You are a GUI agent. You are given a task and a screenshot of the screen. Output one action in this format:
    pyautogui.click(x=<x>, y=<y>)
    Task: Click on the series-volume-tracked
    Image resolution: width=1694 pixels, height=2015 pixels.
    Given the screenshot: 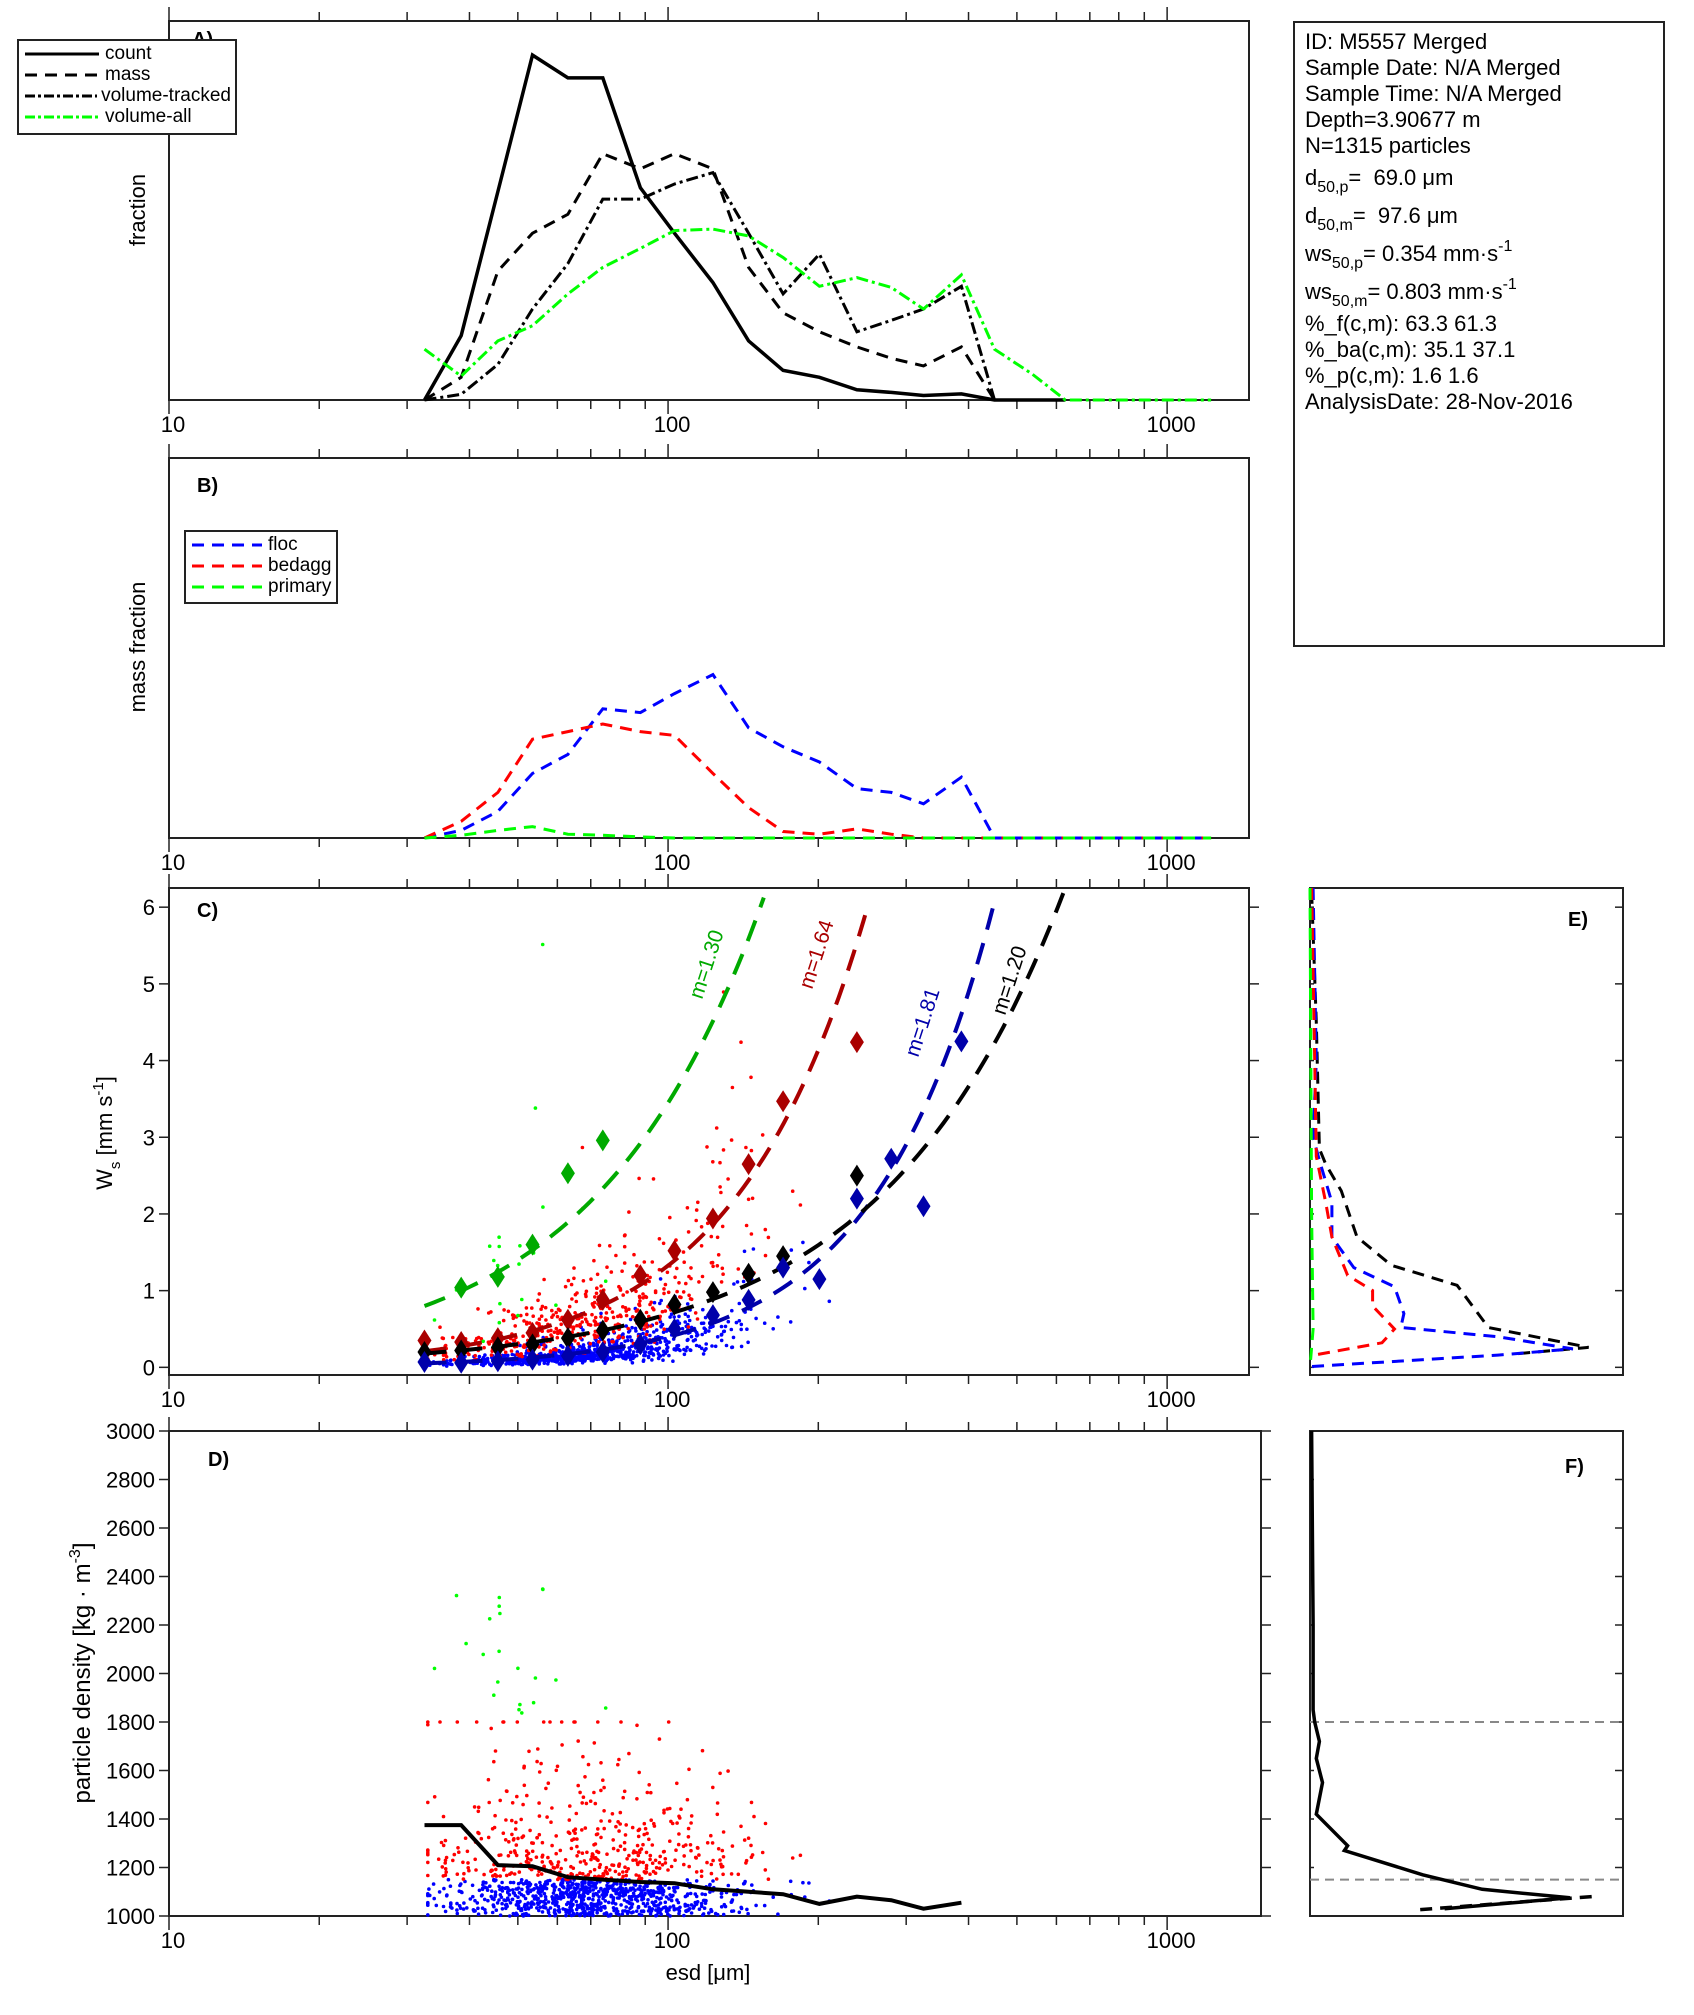 What is the action you would take?
    pyautogui.click(x=710, y=286)
    